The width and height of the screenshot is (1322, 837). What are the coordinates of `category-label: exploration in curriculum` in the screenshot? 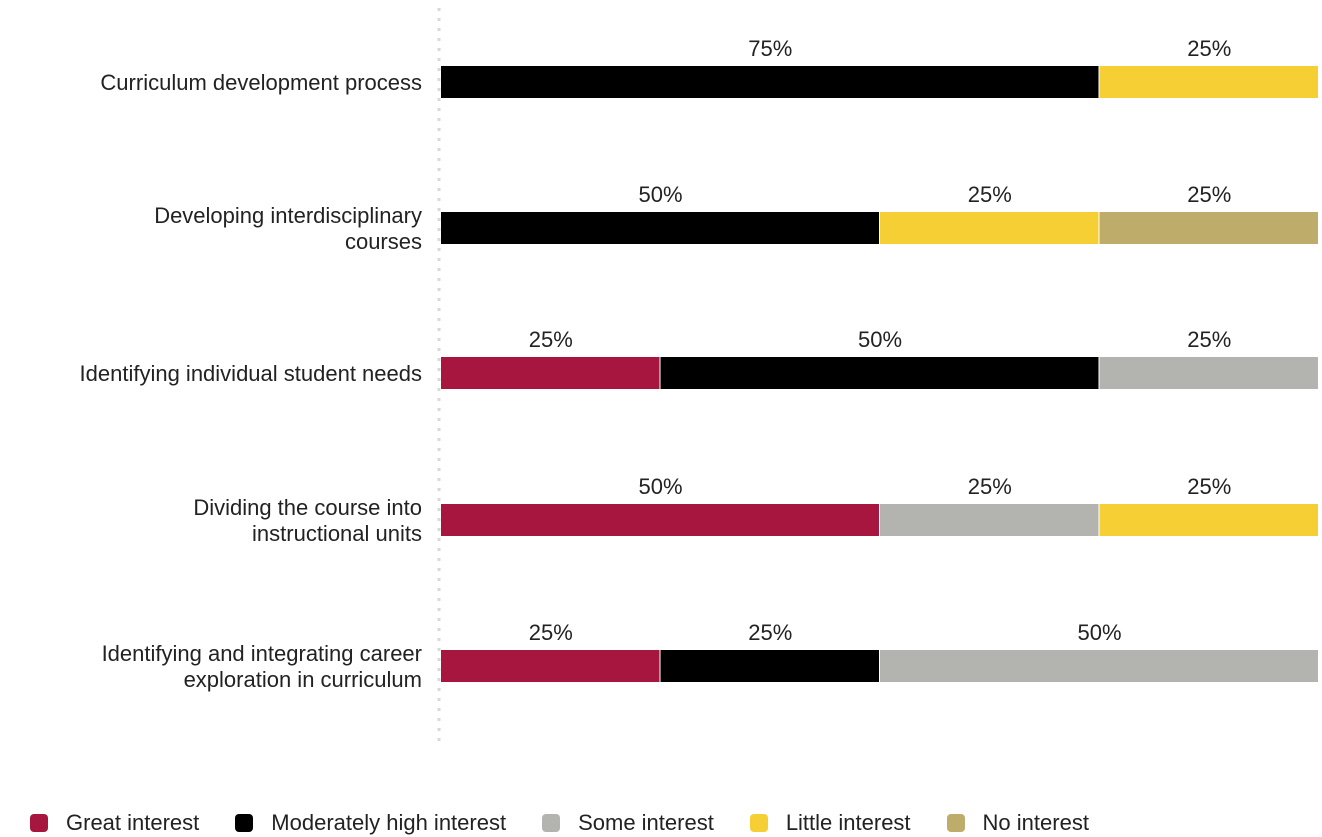 It's located at (303, 679).